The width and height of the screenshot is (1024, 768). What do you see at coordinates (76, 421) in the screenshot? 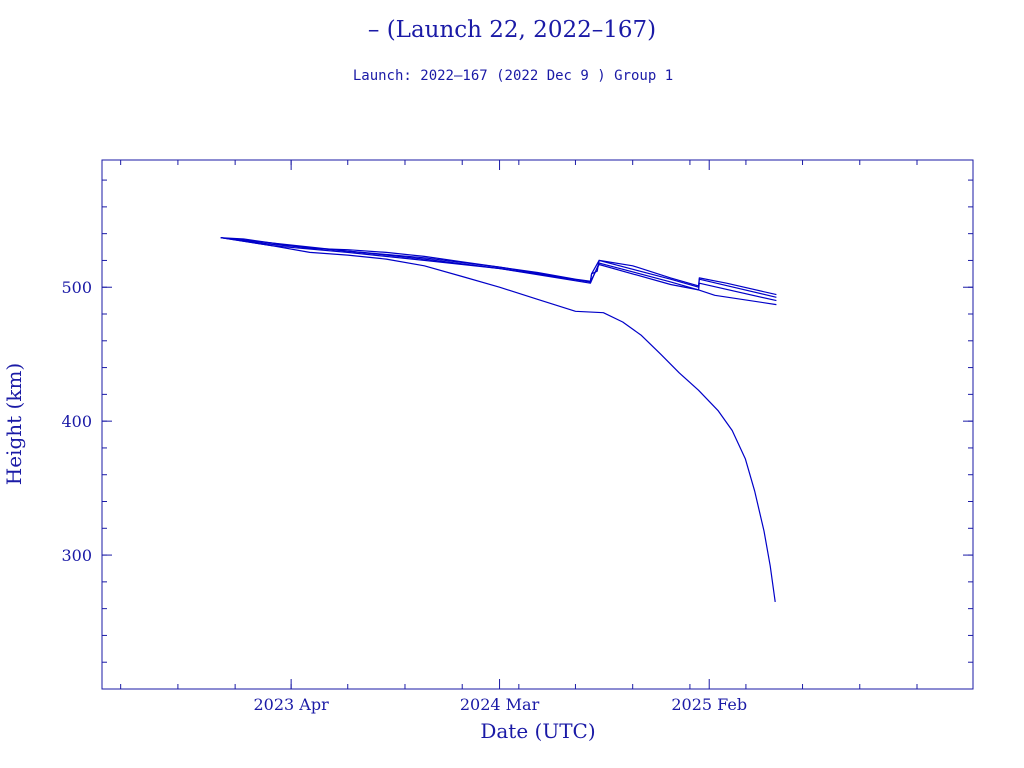
I see `y-tick-label: 400` at bounding box center [76, 421].